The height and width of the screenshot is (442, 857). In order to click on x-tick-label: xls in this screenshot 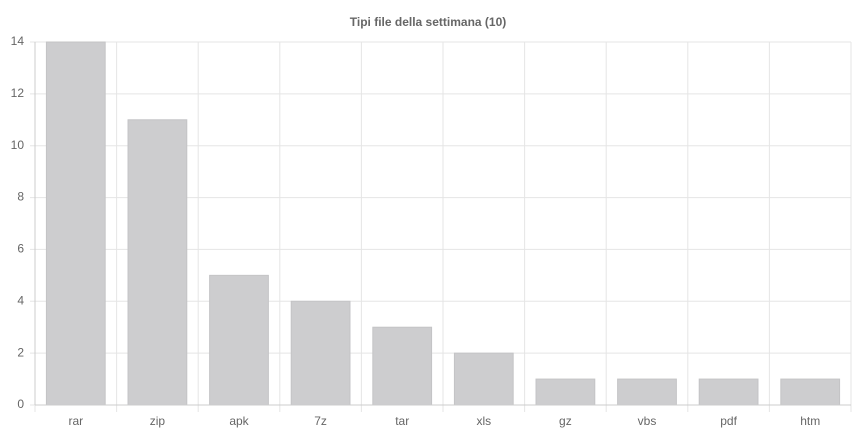, I will do `click(483, 421)`.